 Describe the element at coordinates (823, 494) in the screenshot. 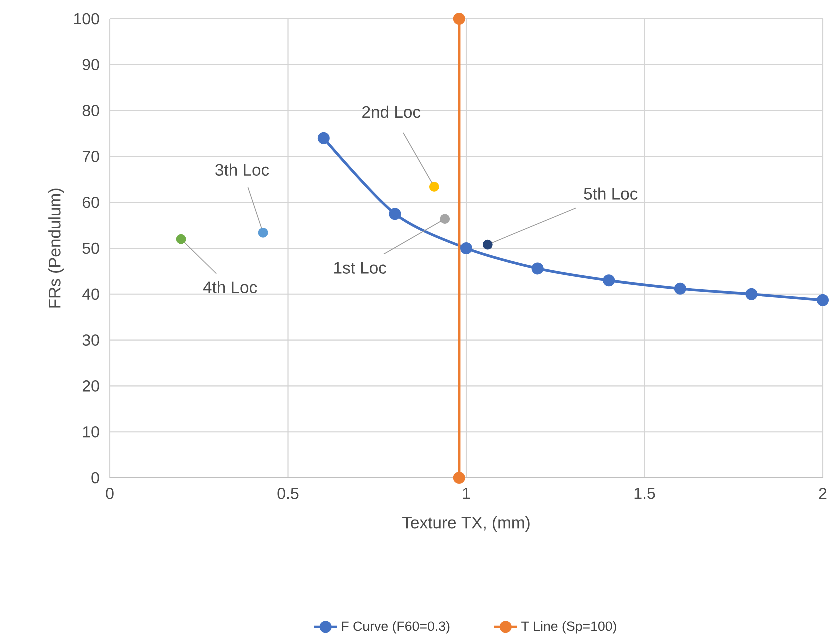

I see `x-tick-label: 2` at that location.